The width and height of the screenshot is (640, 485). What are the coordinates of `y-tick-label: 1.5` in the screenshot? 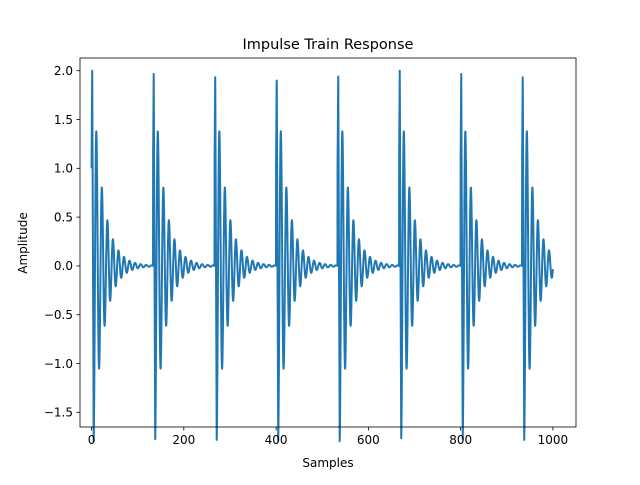 It's located at (63, 120).